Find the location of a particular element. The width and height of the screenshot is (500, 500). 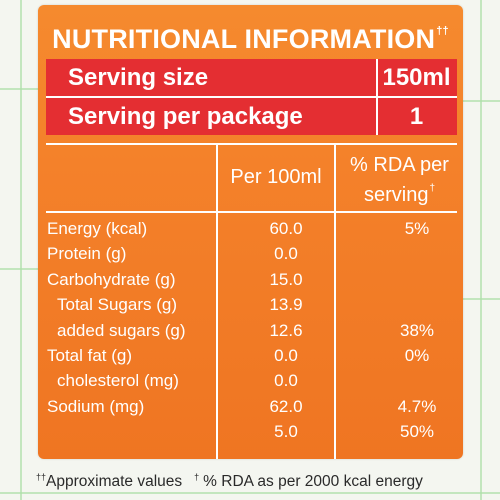

col-header-rda-line1: % RDA per is located at coordinates (399, 165).